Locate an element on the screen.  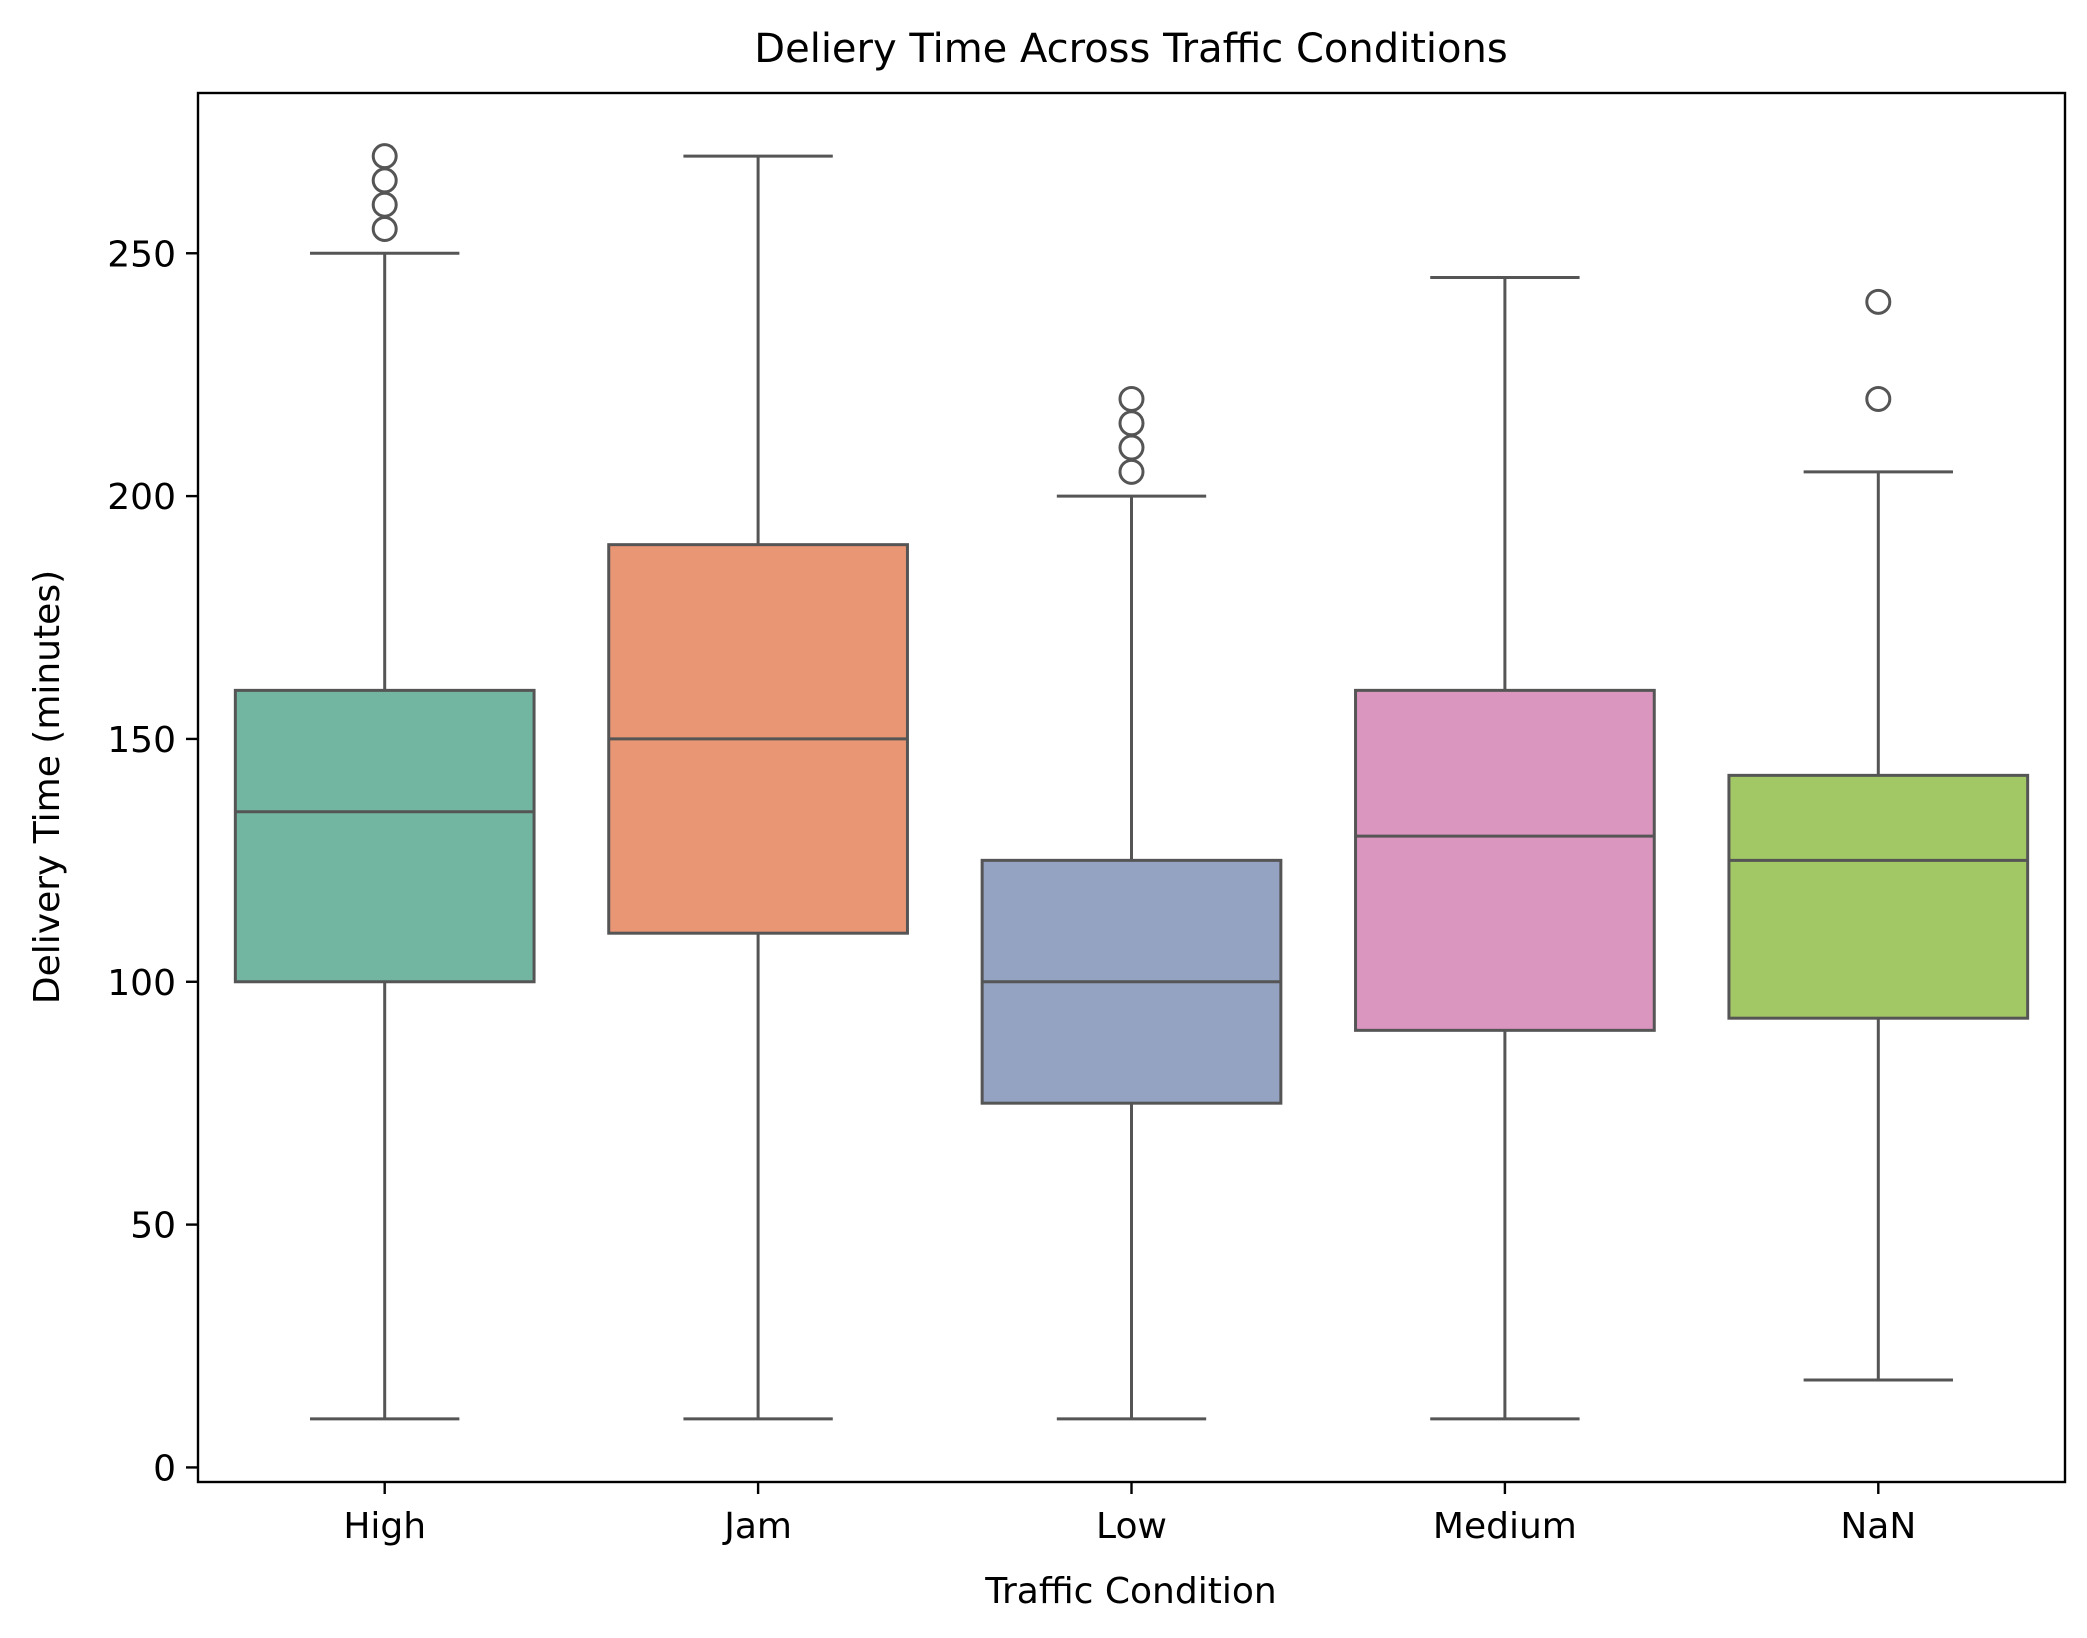
y-tick-label-100: 100 is located at coordinates (141, 983).